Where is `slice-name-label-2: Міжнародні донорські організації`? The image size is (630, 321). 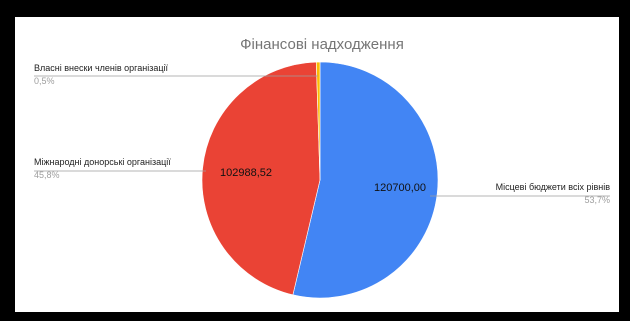
slice-name-label-2: Міжнародні донорські організації is located at coordinates (102, 162).